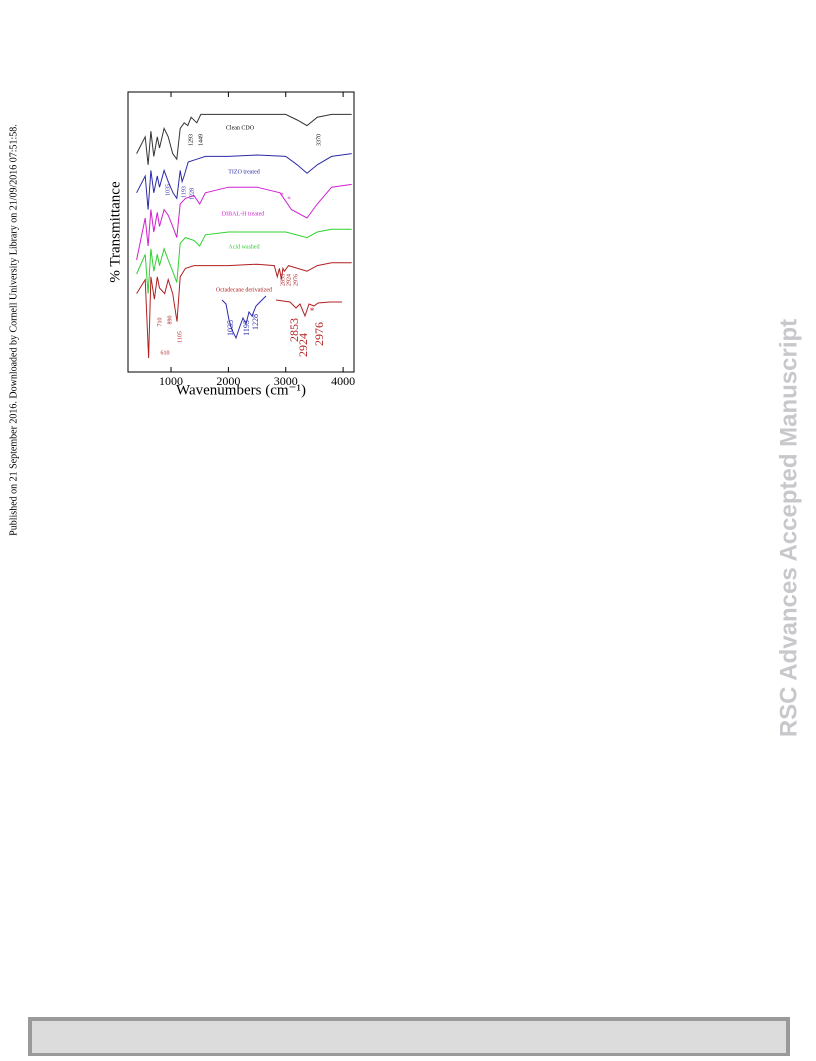 The width and height of the screenshot is (816, 1061). I want to click on series-label: DIBAL-H treated, so click(243, 214).